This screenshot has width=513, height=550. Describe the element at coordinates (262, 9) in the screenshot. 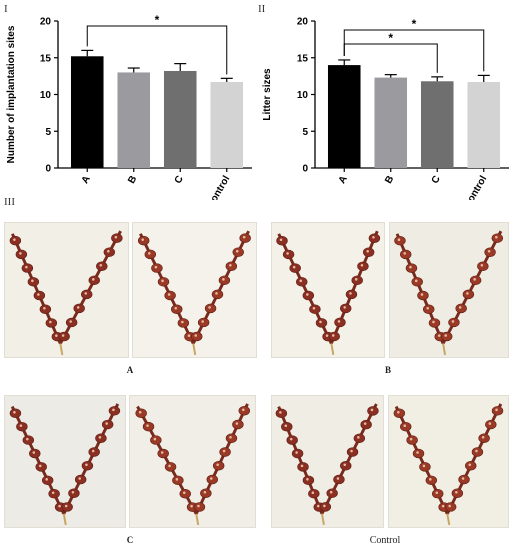

I see `panel-label-ii: II` at that location.